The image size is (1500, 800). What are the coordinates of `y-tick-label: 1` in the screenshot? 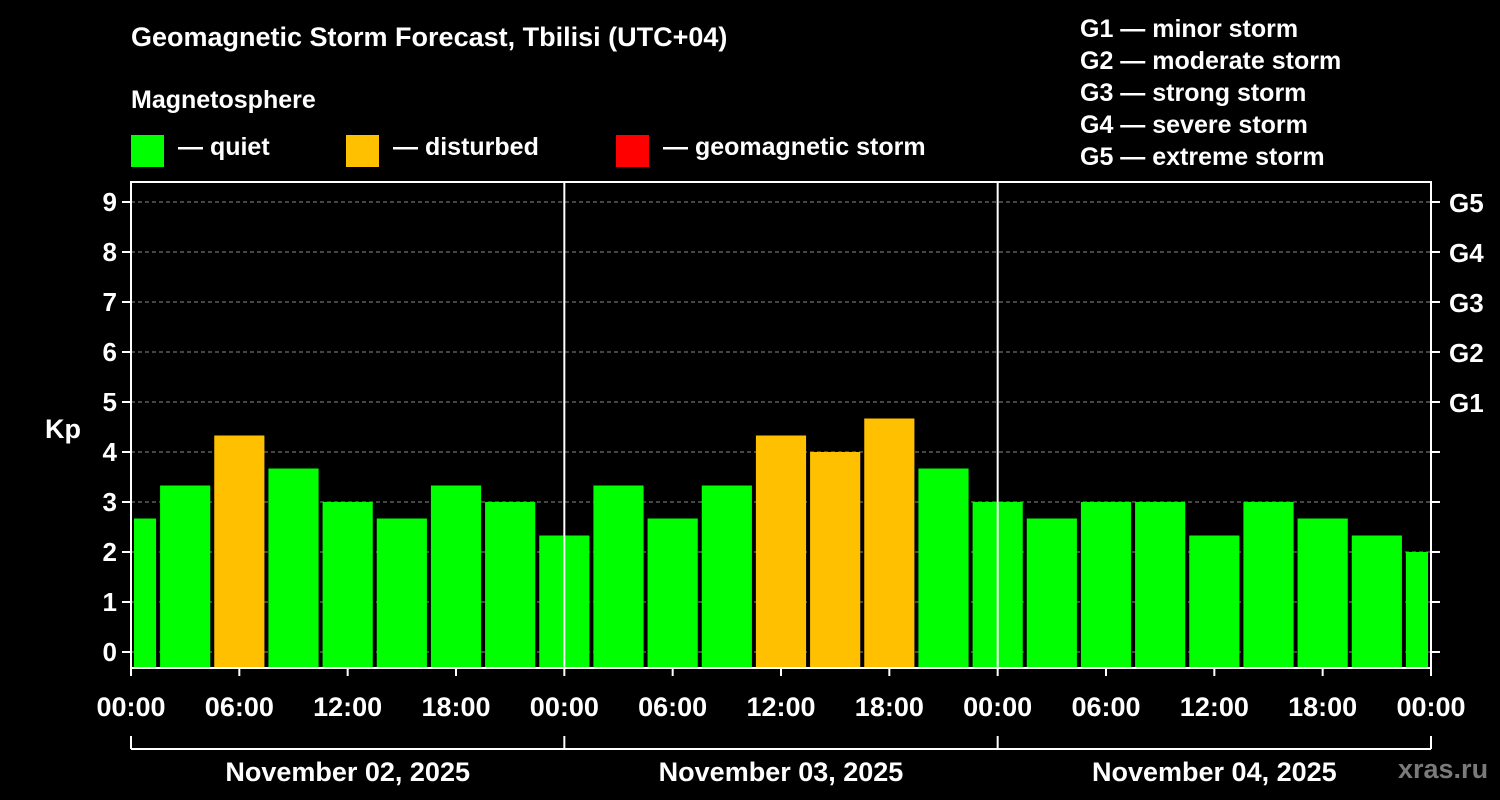 It's located at (110, 602).